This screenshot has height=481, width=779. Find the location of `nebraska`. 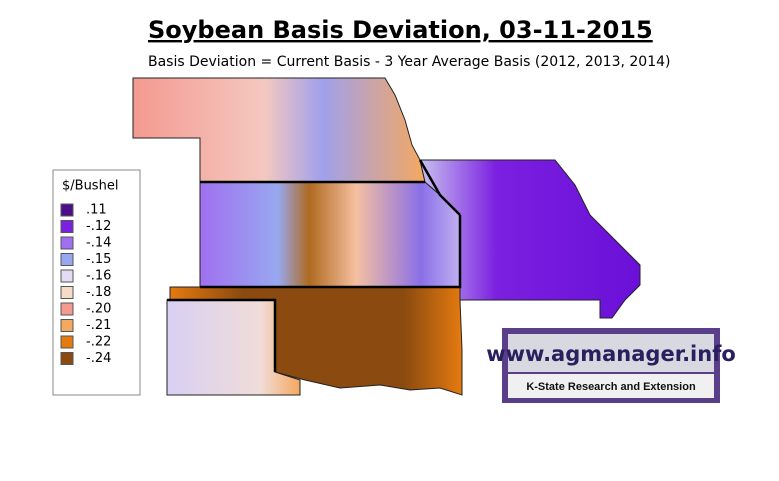

nebraska is located at coordinates (279, 130).